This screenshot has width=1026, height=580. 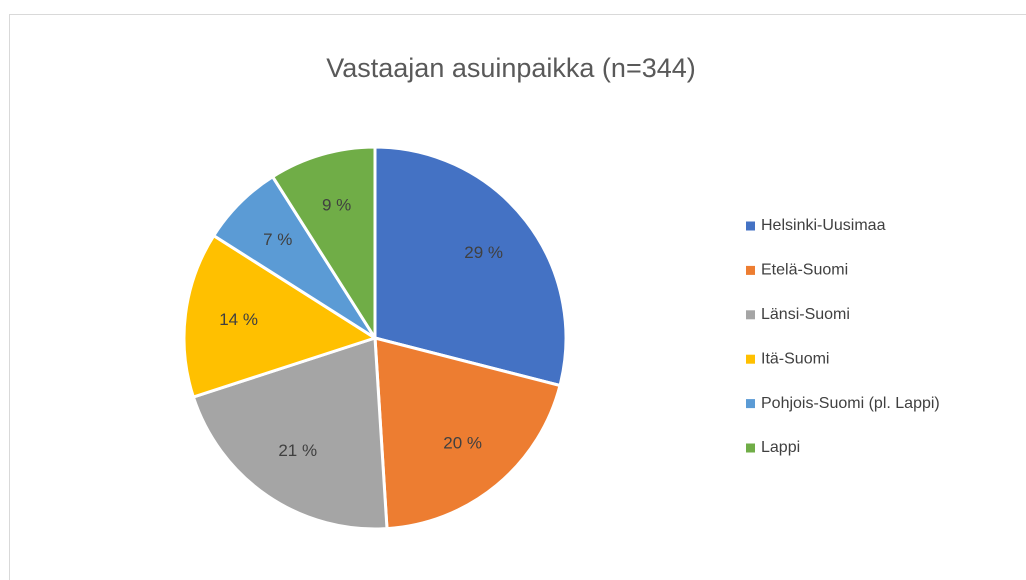 I want to click on legend-label: Helsinki-Uusimaa, so click(x=823, y=225).